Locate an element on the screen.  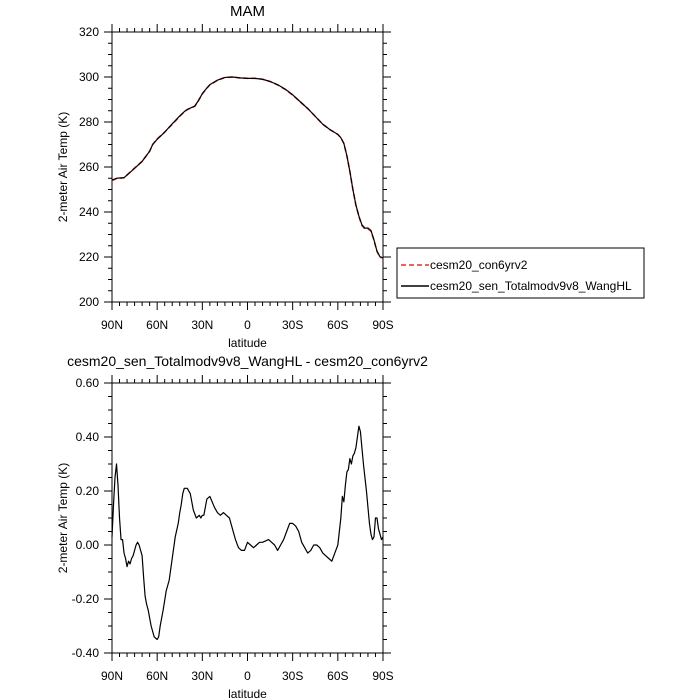
chart0-x-tick-label: 60N is located at coordinates (157, 325).